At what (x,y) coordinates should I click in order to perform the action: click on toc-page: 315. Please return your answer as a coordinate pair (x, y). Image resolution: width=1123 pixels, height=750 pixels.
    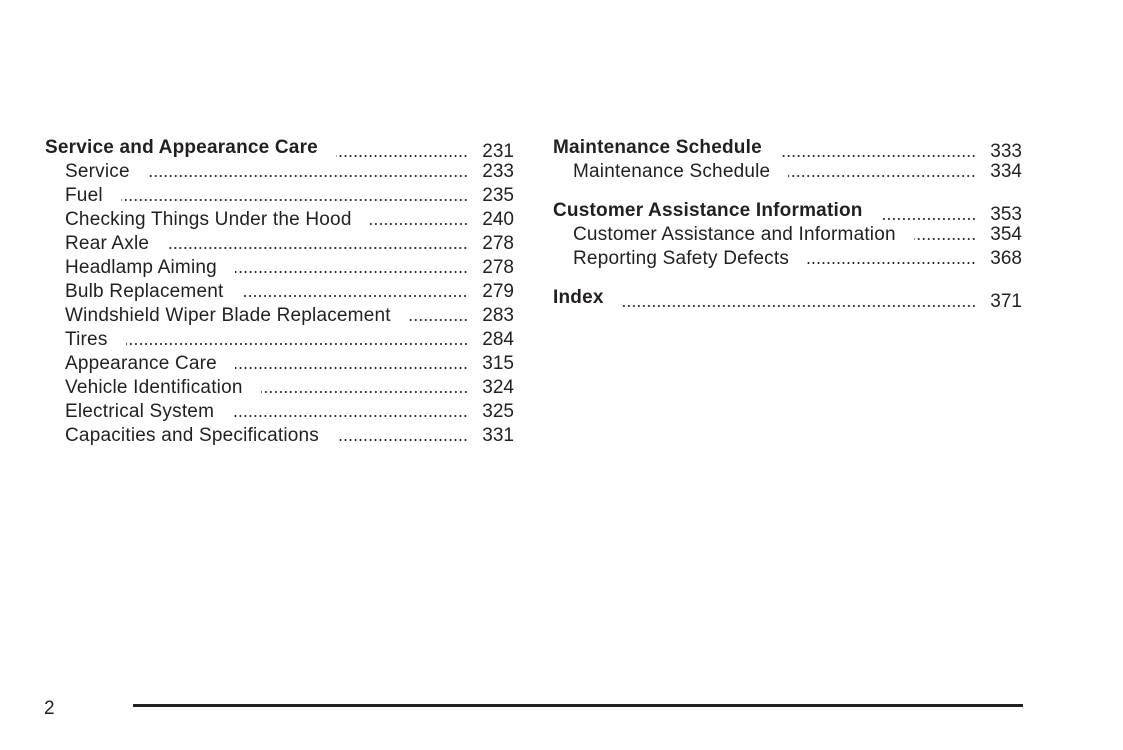
    Looking at the image, I should click on (498, 363).